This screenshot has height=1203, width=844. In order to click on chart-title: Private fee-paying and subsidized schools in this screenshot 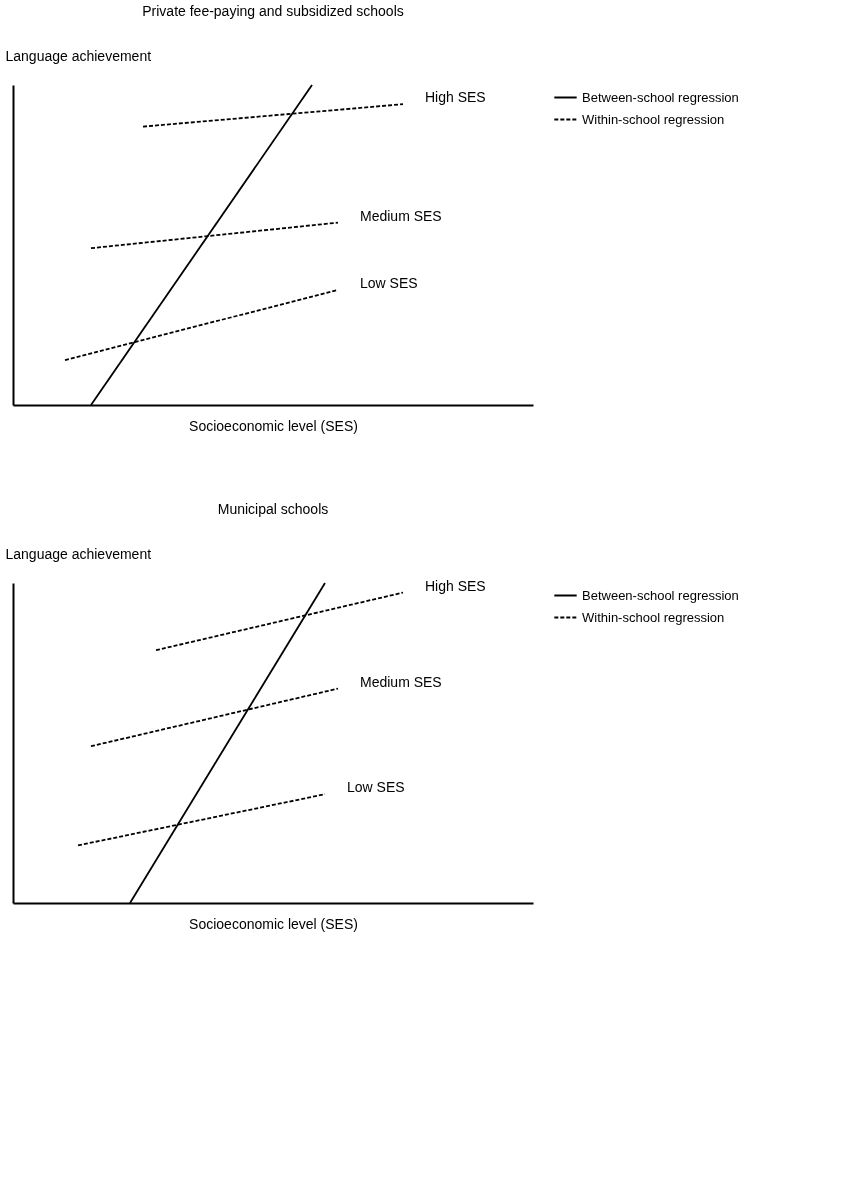, I will do `click(273, 11)`.